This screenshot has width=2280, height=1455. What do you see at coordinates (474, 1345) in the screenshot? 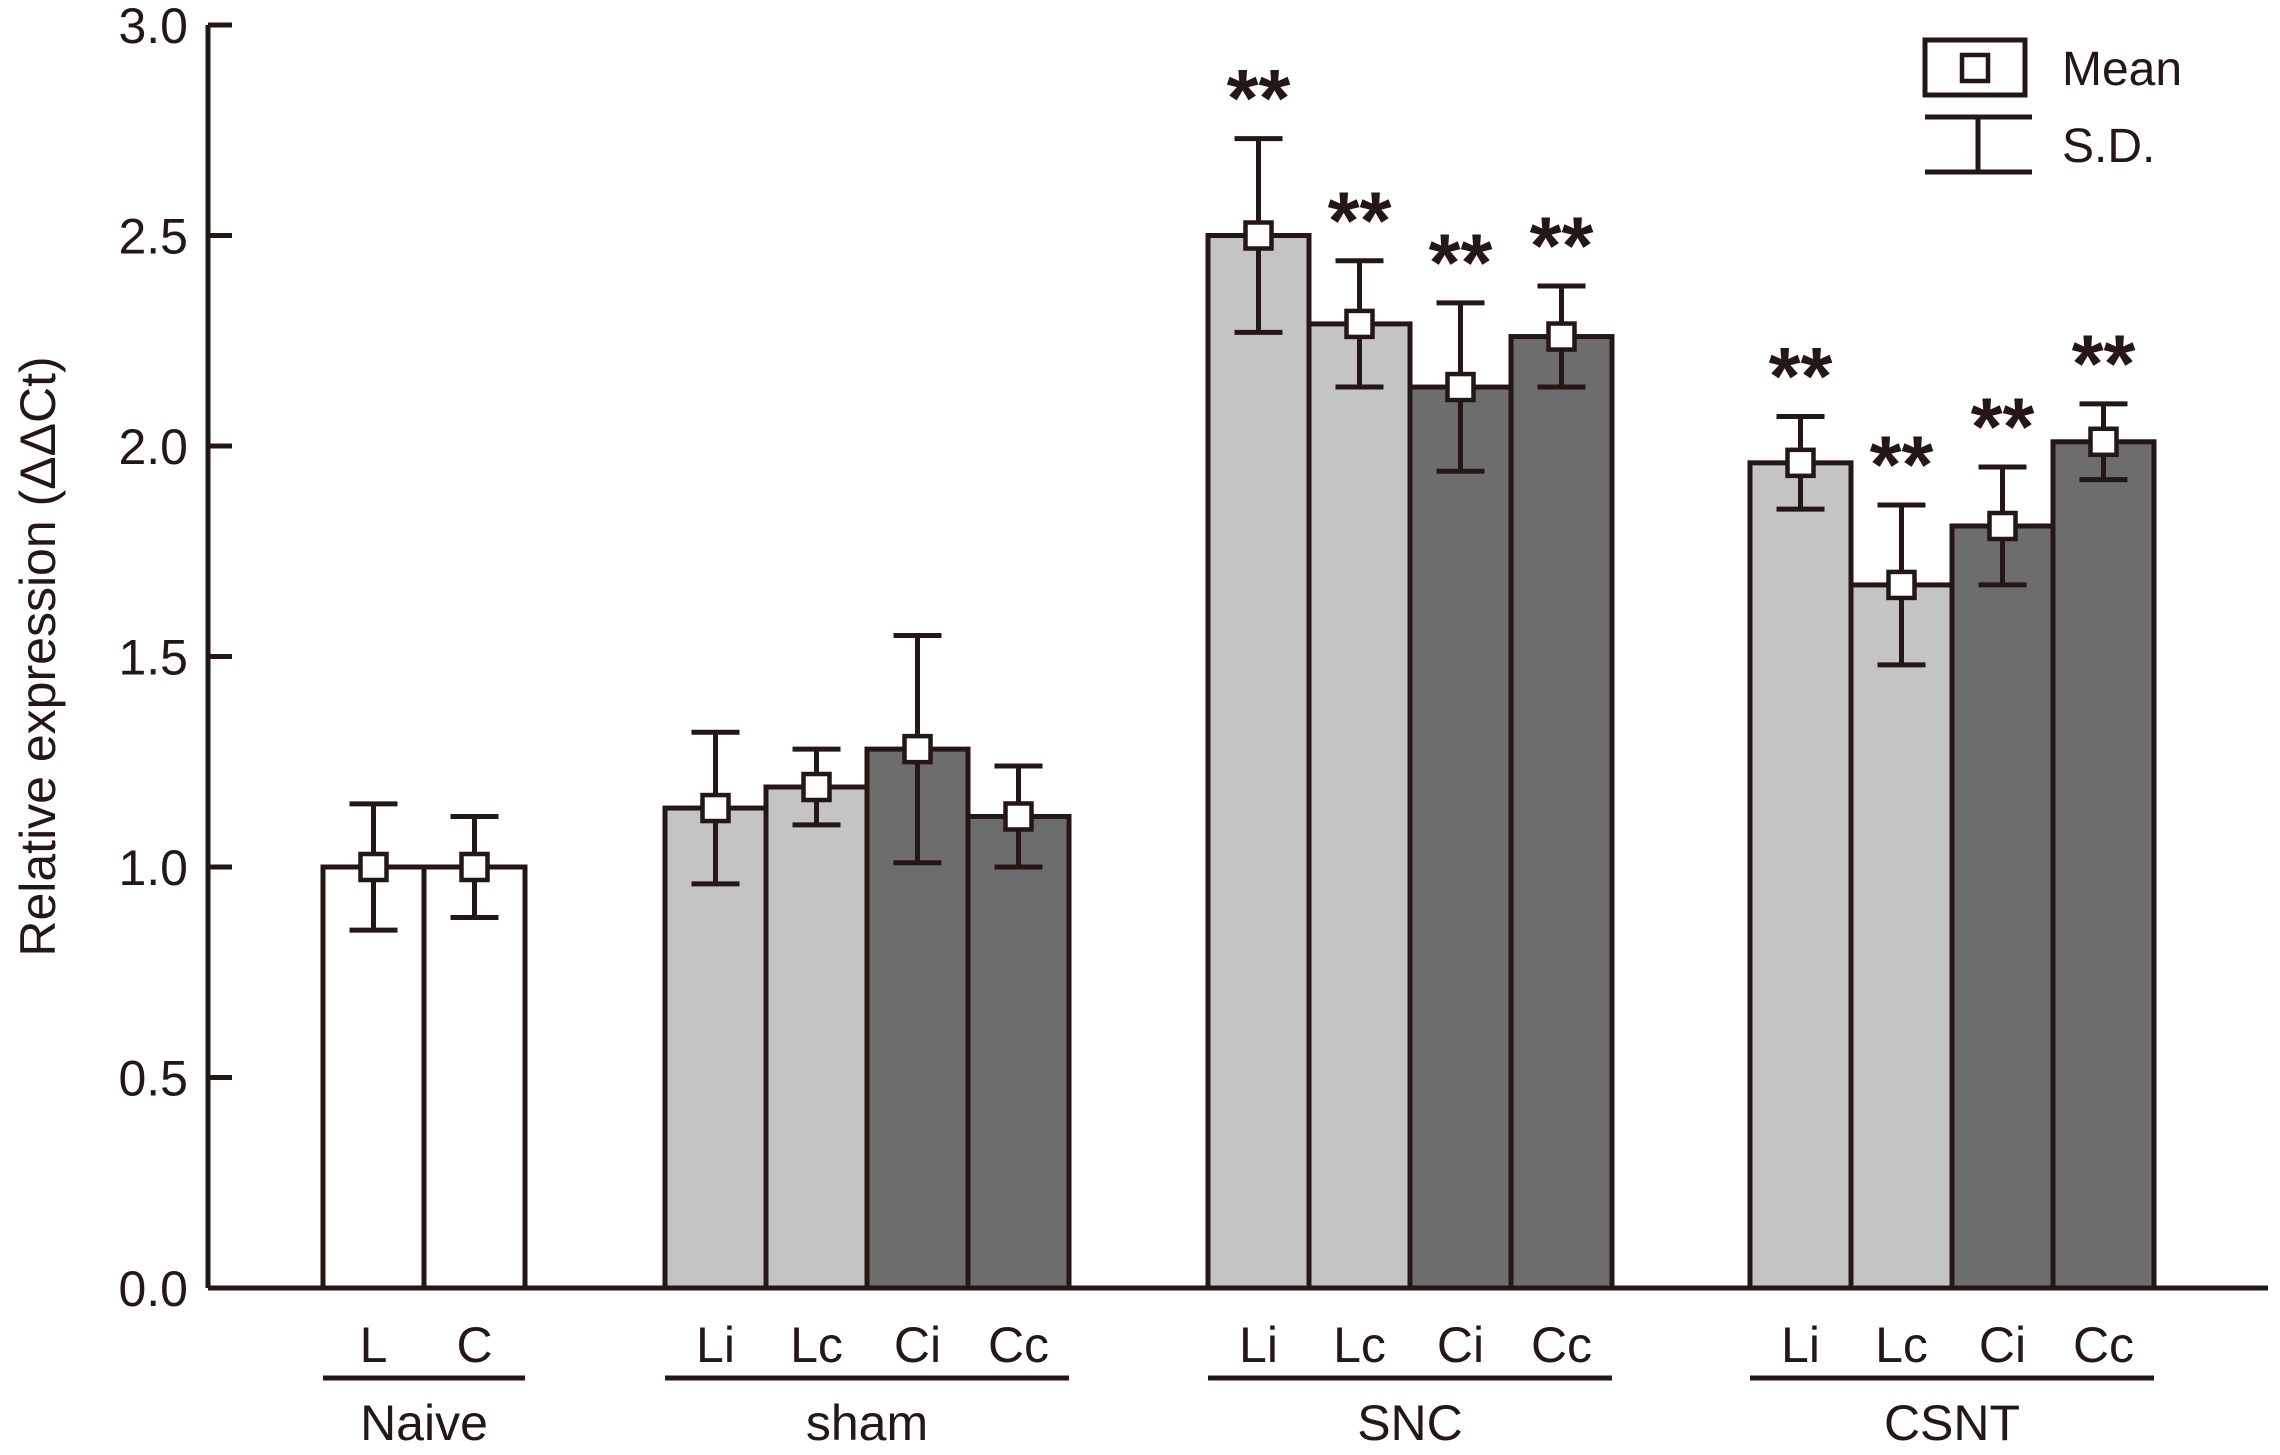
I see `category-label: C` at bounding box center [474, 1345].